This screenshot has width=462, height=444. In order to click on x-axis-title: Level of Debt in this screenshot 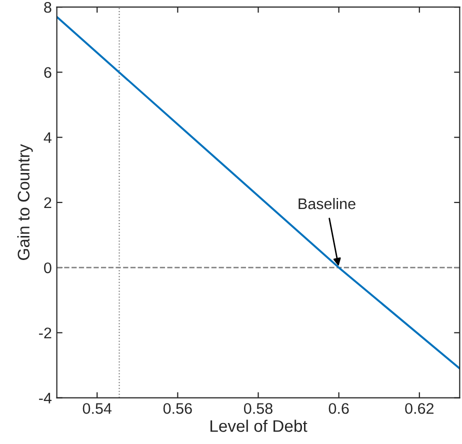, I will do `click(259, 426)`.